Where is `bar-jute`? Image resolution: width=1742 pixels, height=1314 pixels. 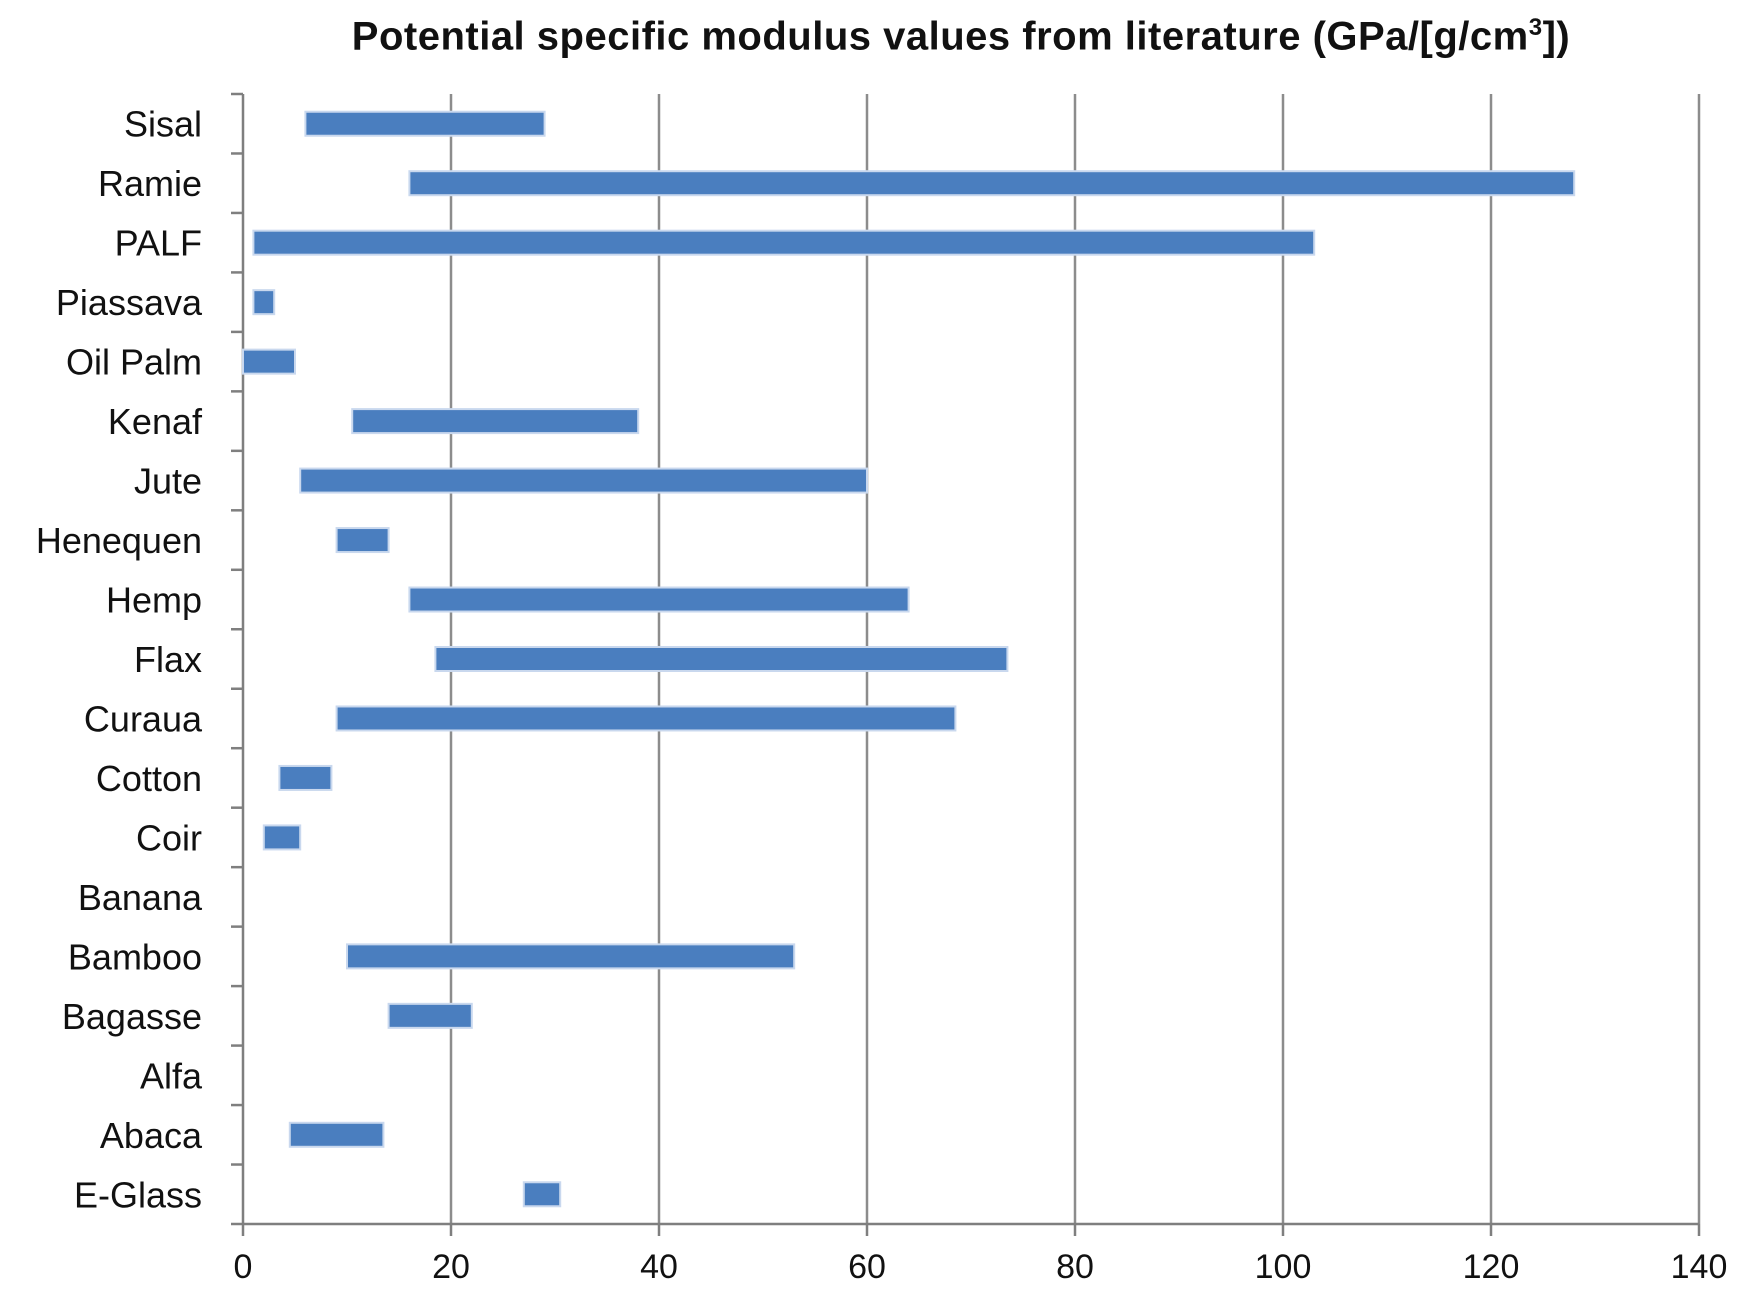 bar-jute is located at coordinates (583, 480).